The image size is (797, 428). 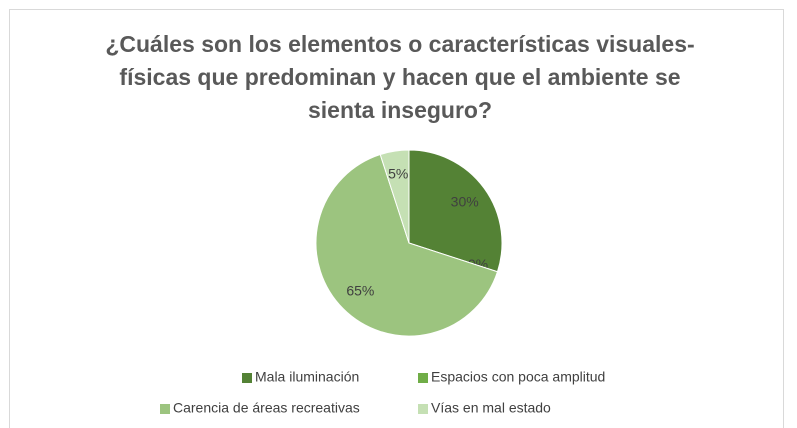 What do you see at coordinates (360, 290) in the screenshot?
I see `data-label: 65%` at bounding box center [360, 290].